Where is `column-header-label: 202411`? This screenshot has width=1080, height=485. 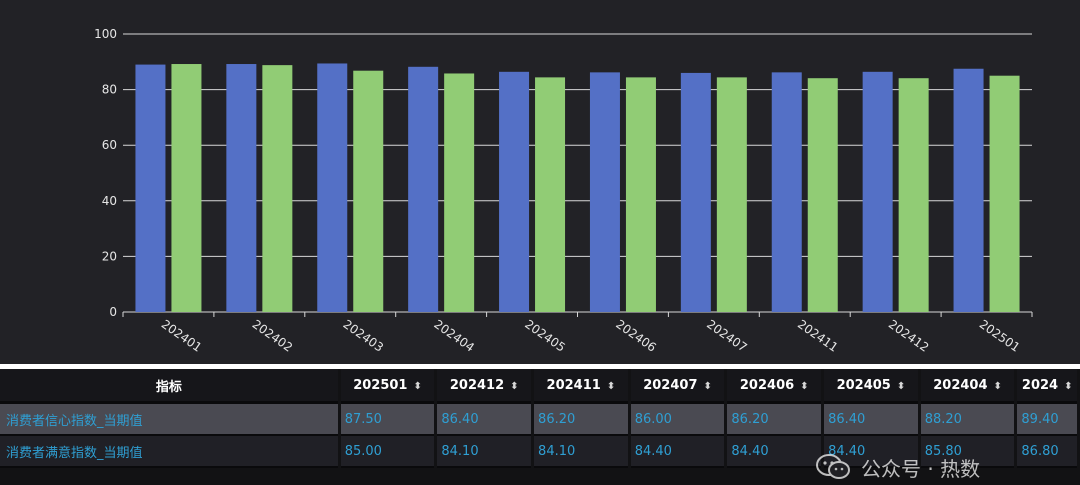
column-header-label: 202411 is located at coordinates (573, 385).